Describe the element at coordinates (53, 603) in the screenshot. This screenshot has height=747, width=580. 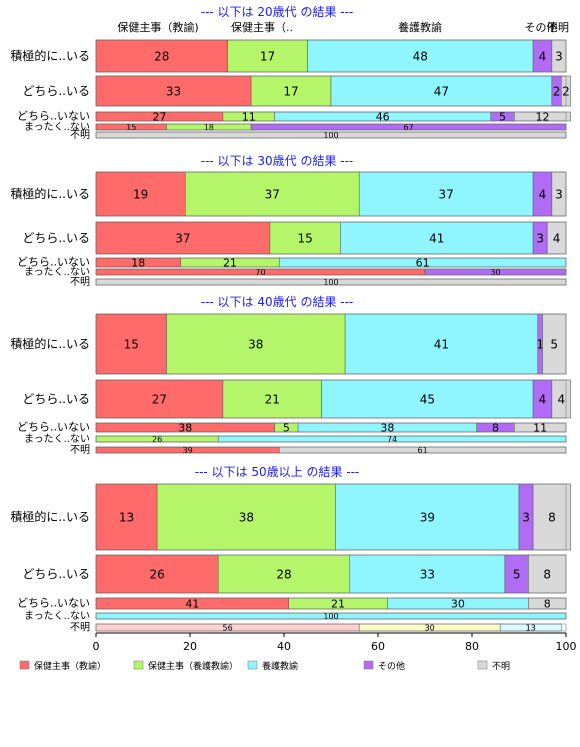
I see `row-label: どちら..いない` at that location.